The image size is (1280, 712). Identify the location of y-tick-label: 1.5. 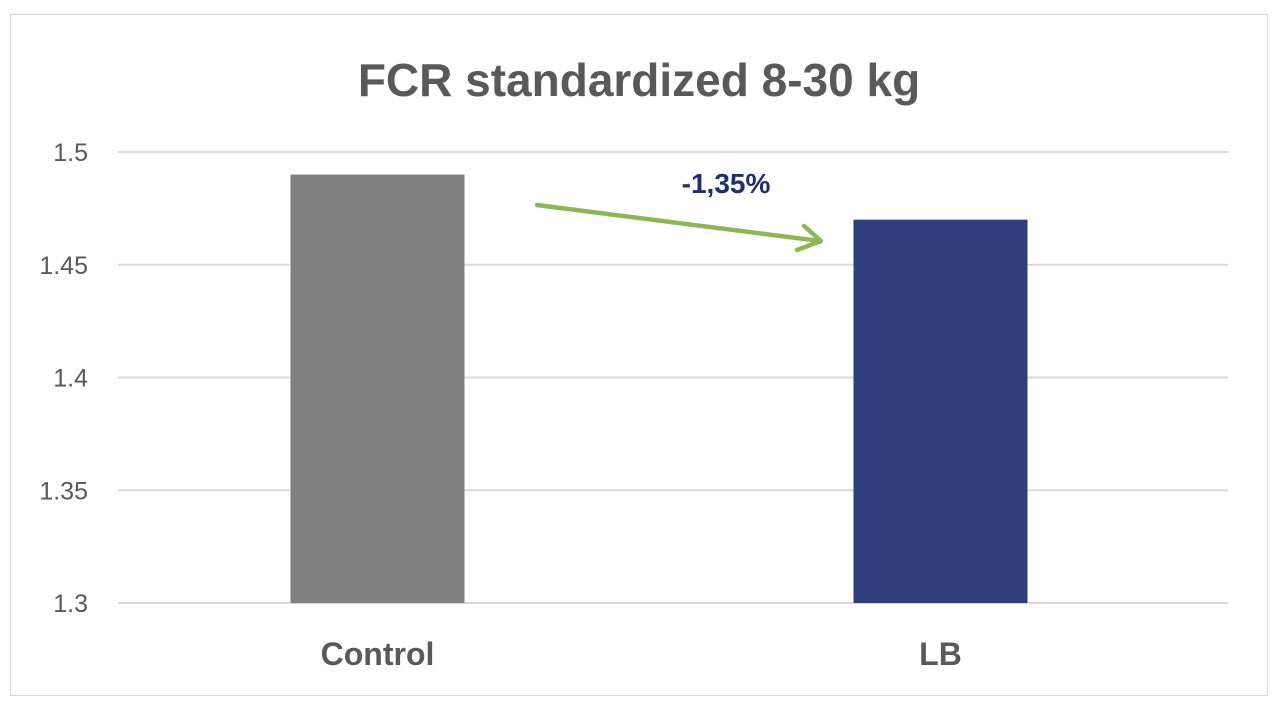
(70, 153).